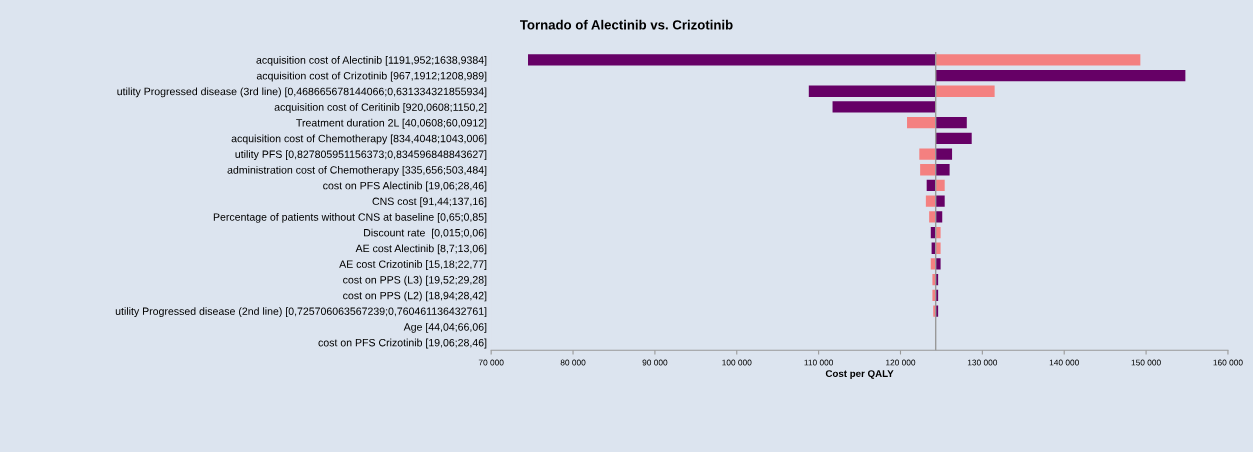  Describe the element at coordinates (301, 312) in the screenshot. I see `y-tick-label: utility Progressed disease (2nd line) [0,725706063567239;0,760461136432761]` at that location.